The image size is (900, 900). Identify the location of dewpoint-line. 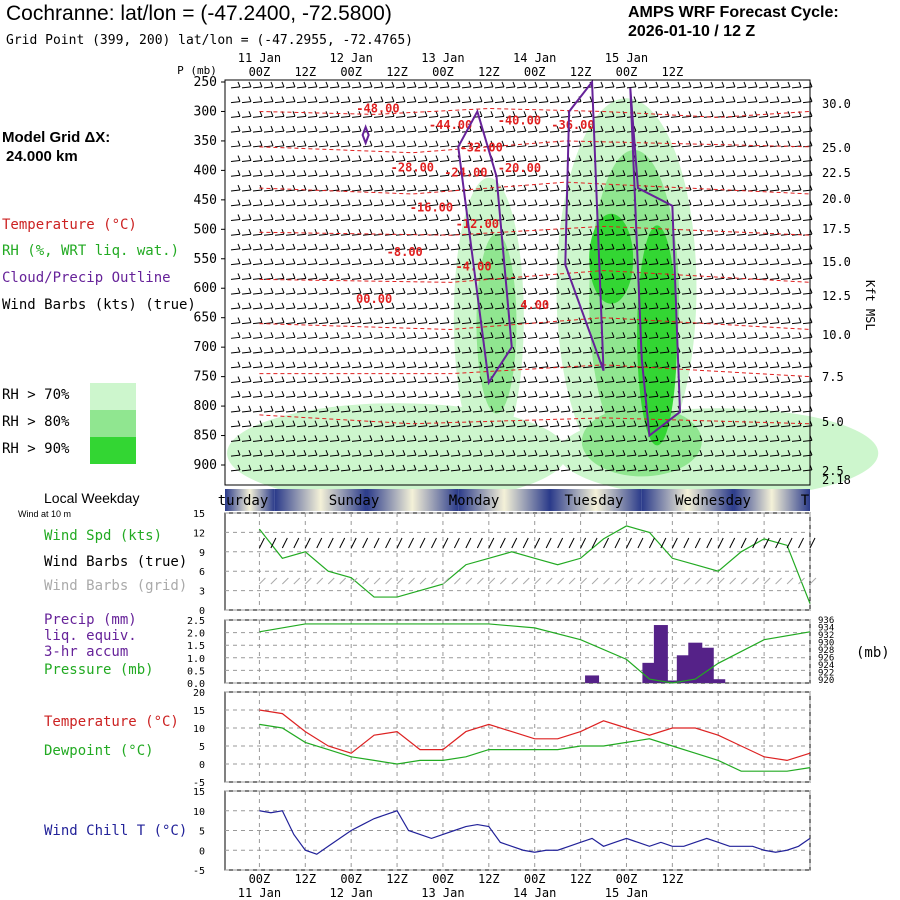
(535, 747).